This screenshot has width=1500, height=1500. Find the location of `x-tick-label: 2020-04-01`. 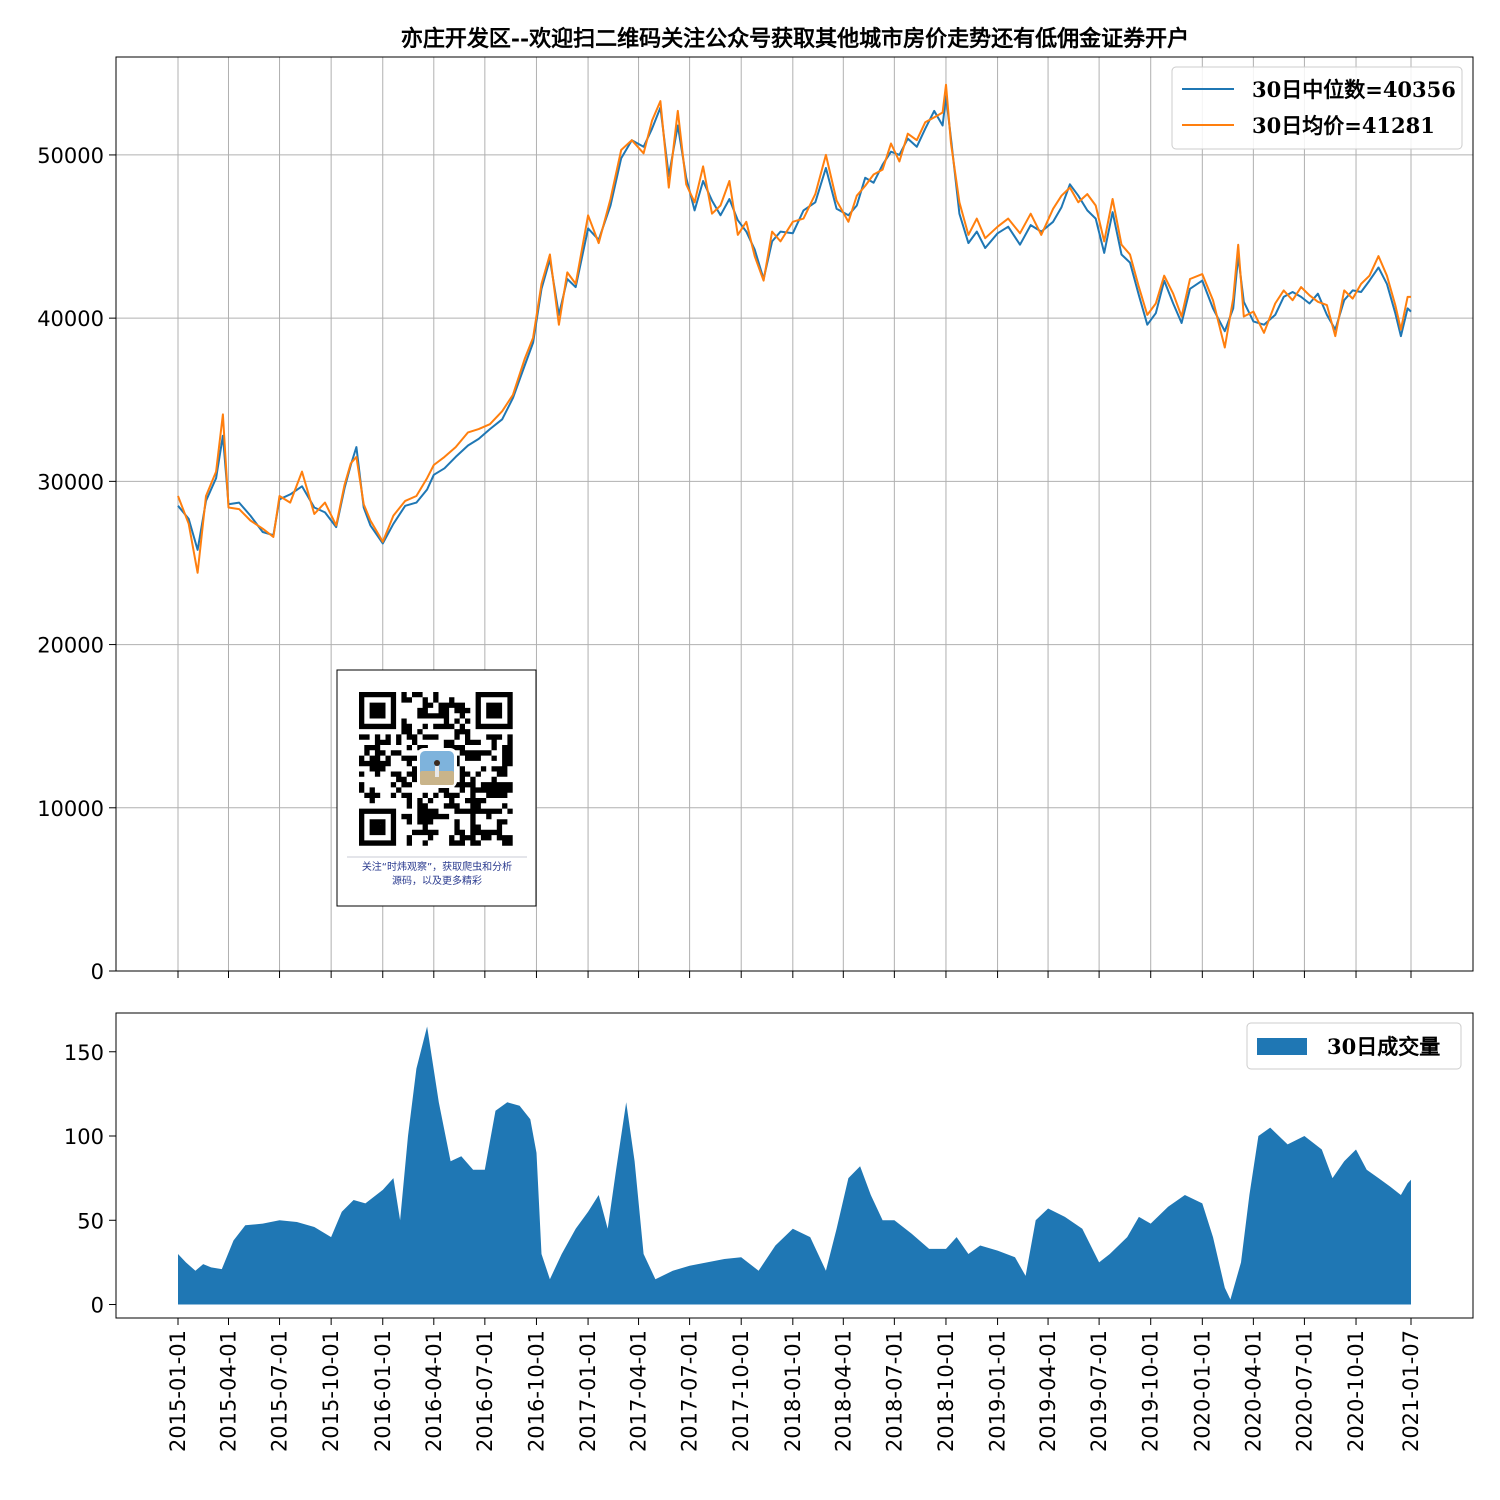

x-tick-label: 2020-04-01 is located at coordinates (1253, 1391).